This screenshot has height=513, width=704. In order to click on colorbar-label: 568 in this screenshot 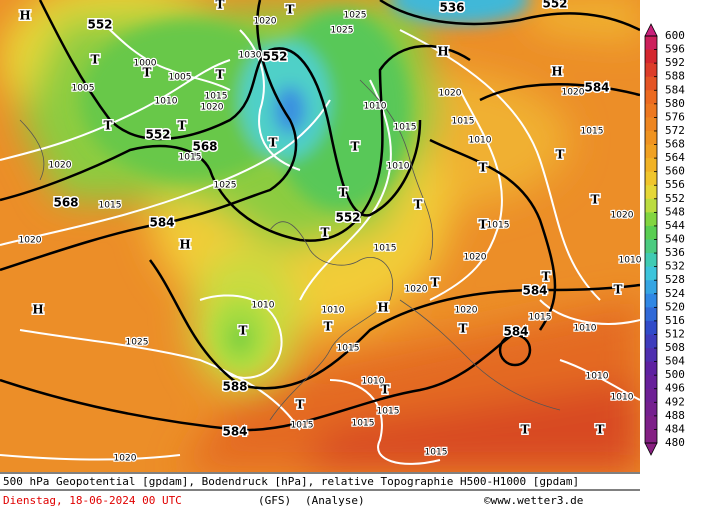, I will do `click(675, 144)`.